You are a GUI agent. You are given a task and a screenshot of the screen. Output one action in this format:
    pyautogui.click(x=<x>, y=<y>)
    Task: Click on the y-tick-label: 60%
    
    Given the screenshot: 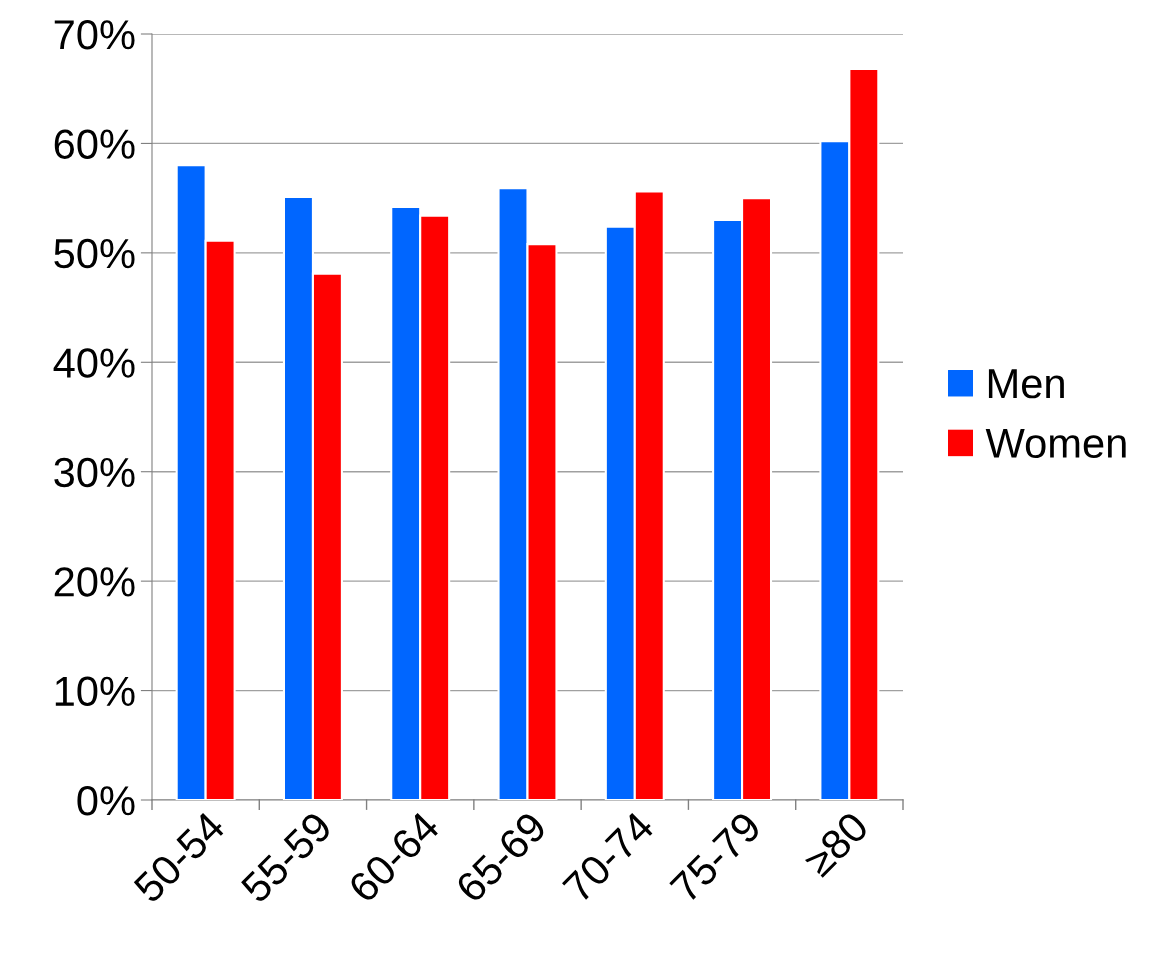 What is the action you would take?
    pyautogui.click(x=94, y=144)
    